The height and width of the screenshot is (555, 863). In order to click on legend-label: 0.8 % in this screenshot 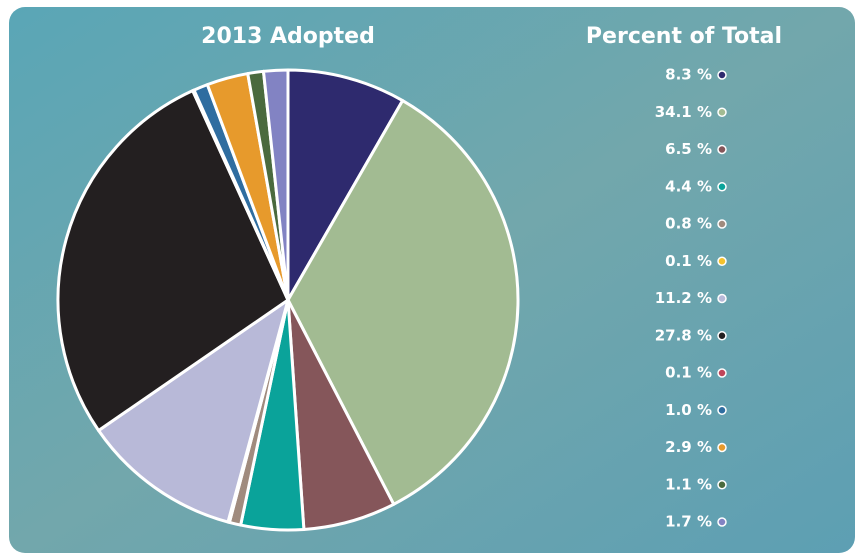, I will do `click(688, 224)`.